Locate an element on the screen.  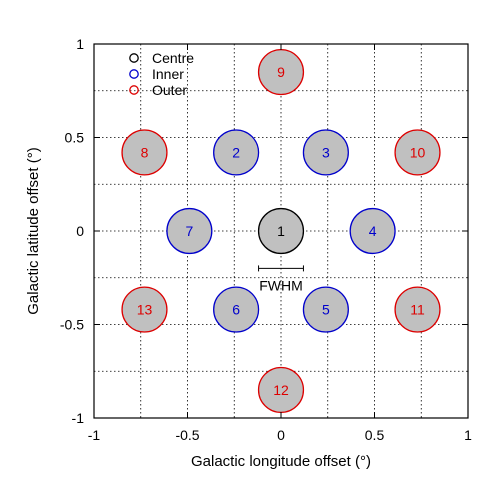
beam-label-5: 5 is located at coordinates (326, 310).